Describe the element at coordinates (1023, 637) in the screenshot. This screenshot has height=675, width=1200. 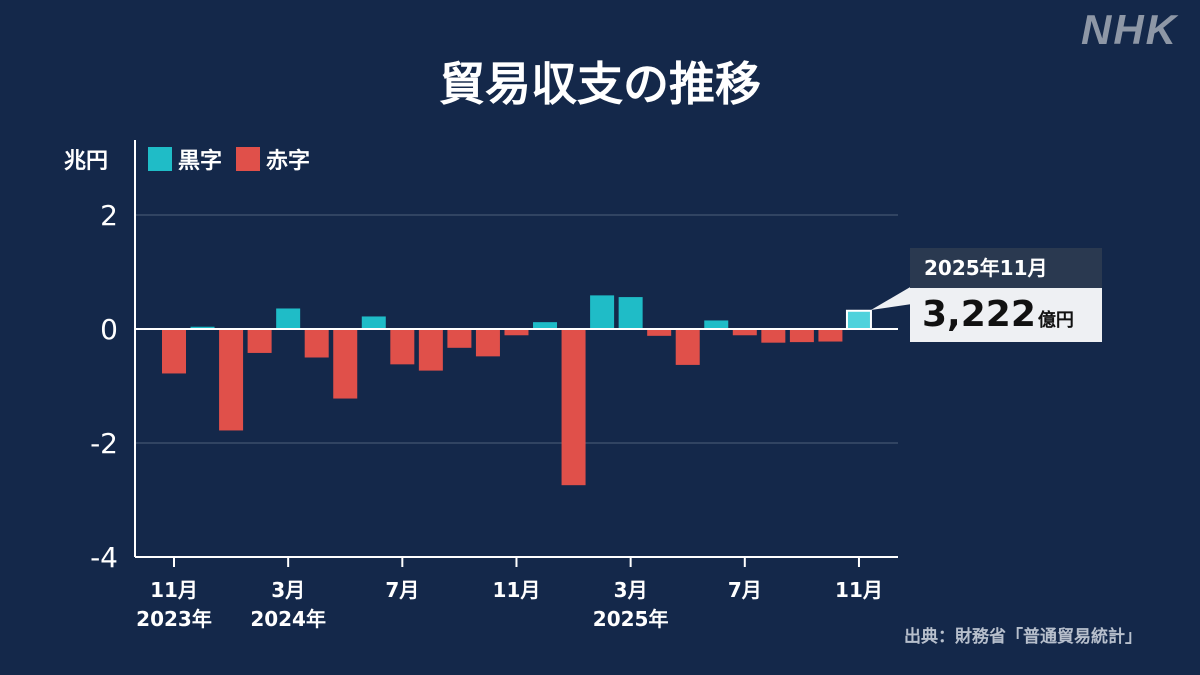
I see `source-note: 出典：財務省「普通貿易統計」` at that location.